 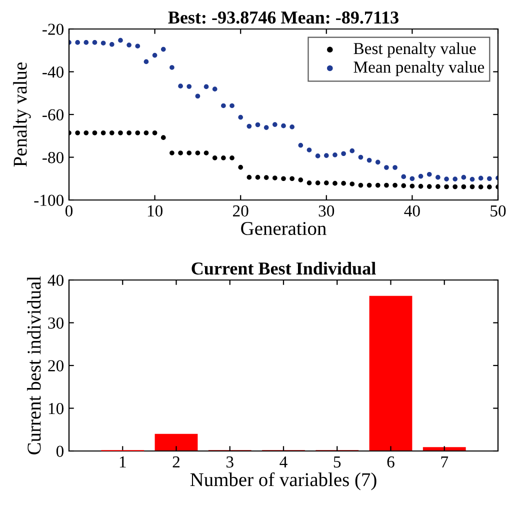 I want to click on y-tick-label: -80, so click(x=53, y=158).